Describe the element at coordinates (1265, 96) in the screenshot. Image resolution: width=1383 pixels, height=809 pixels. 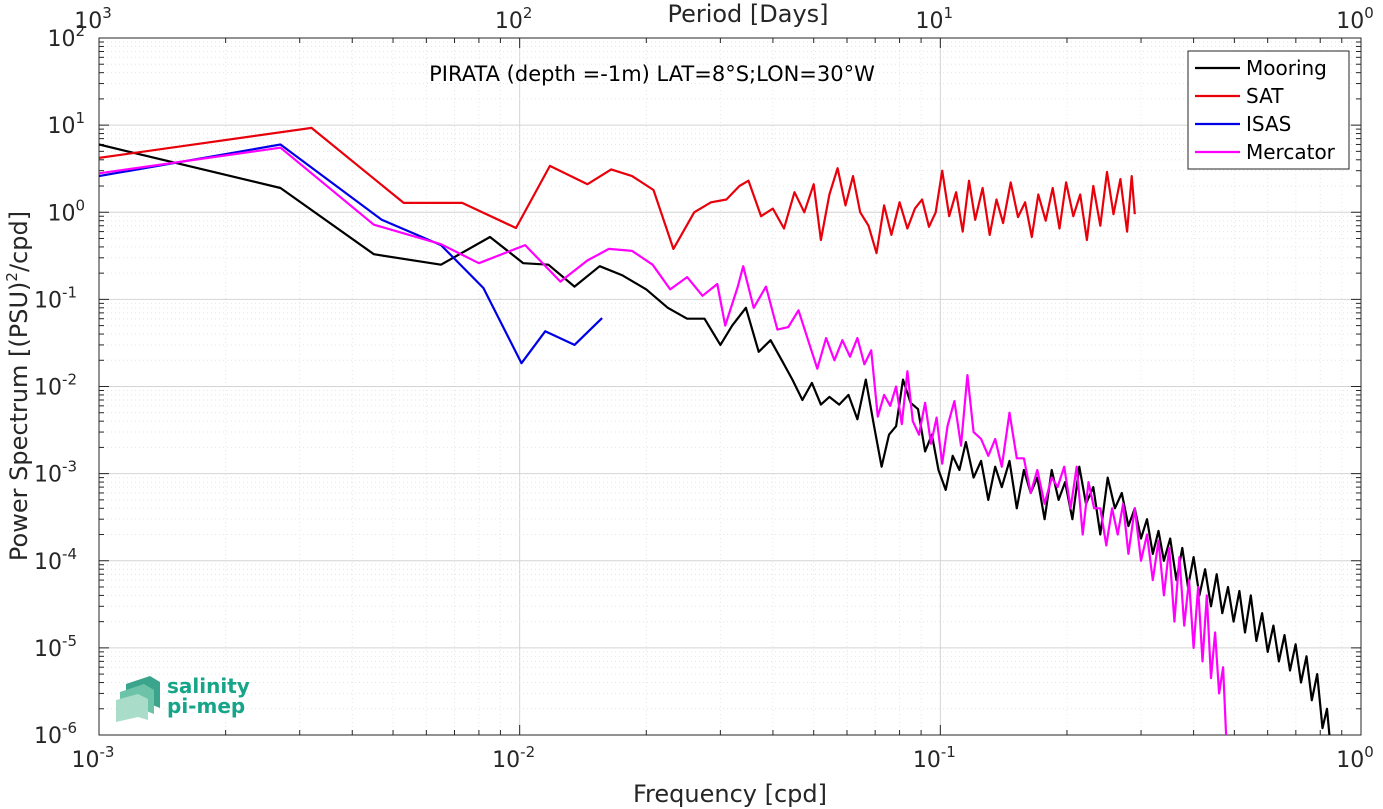
I see `legend-label: SAT` at that location.